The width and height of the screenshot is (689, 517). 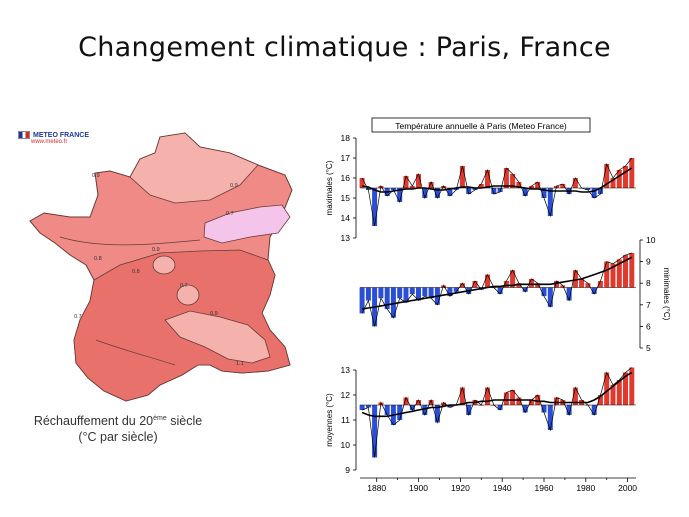 What do you see at coordinates (346, 158) in the screenshot?
I see `y-tick-label: 17` at bounding box center [346, 158].